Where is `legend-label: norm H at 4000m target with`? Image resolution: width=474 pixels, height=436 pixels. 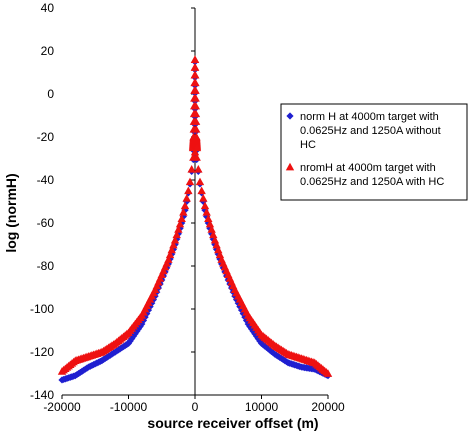 legend-label: norm H at 4000m target with is located at coordinates (369, 117).